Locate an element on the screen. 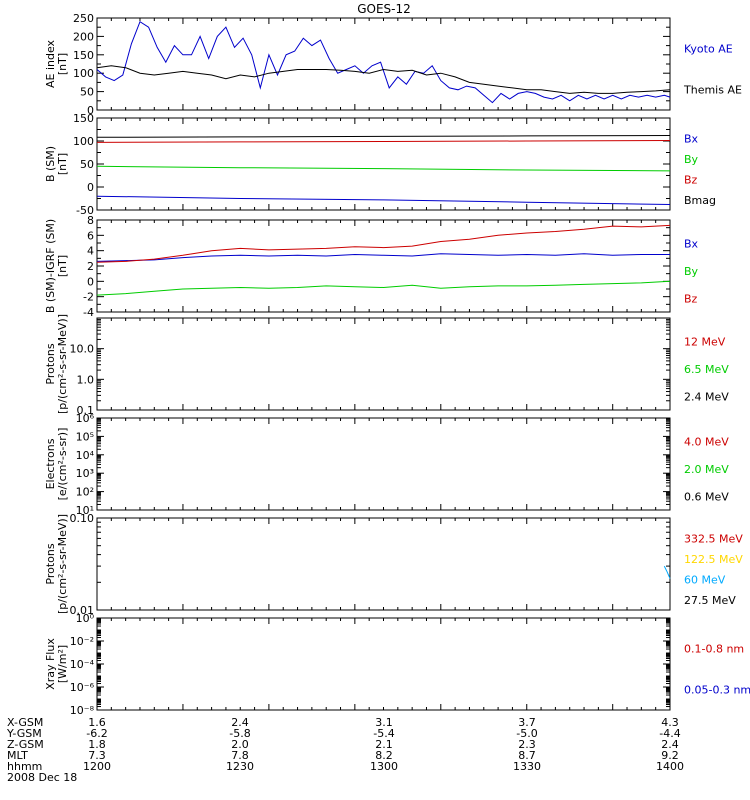 This screenshot has width=750, height=800. series-line-kyoto-ae is located at coordinates (383, 62).